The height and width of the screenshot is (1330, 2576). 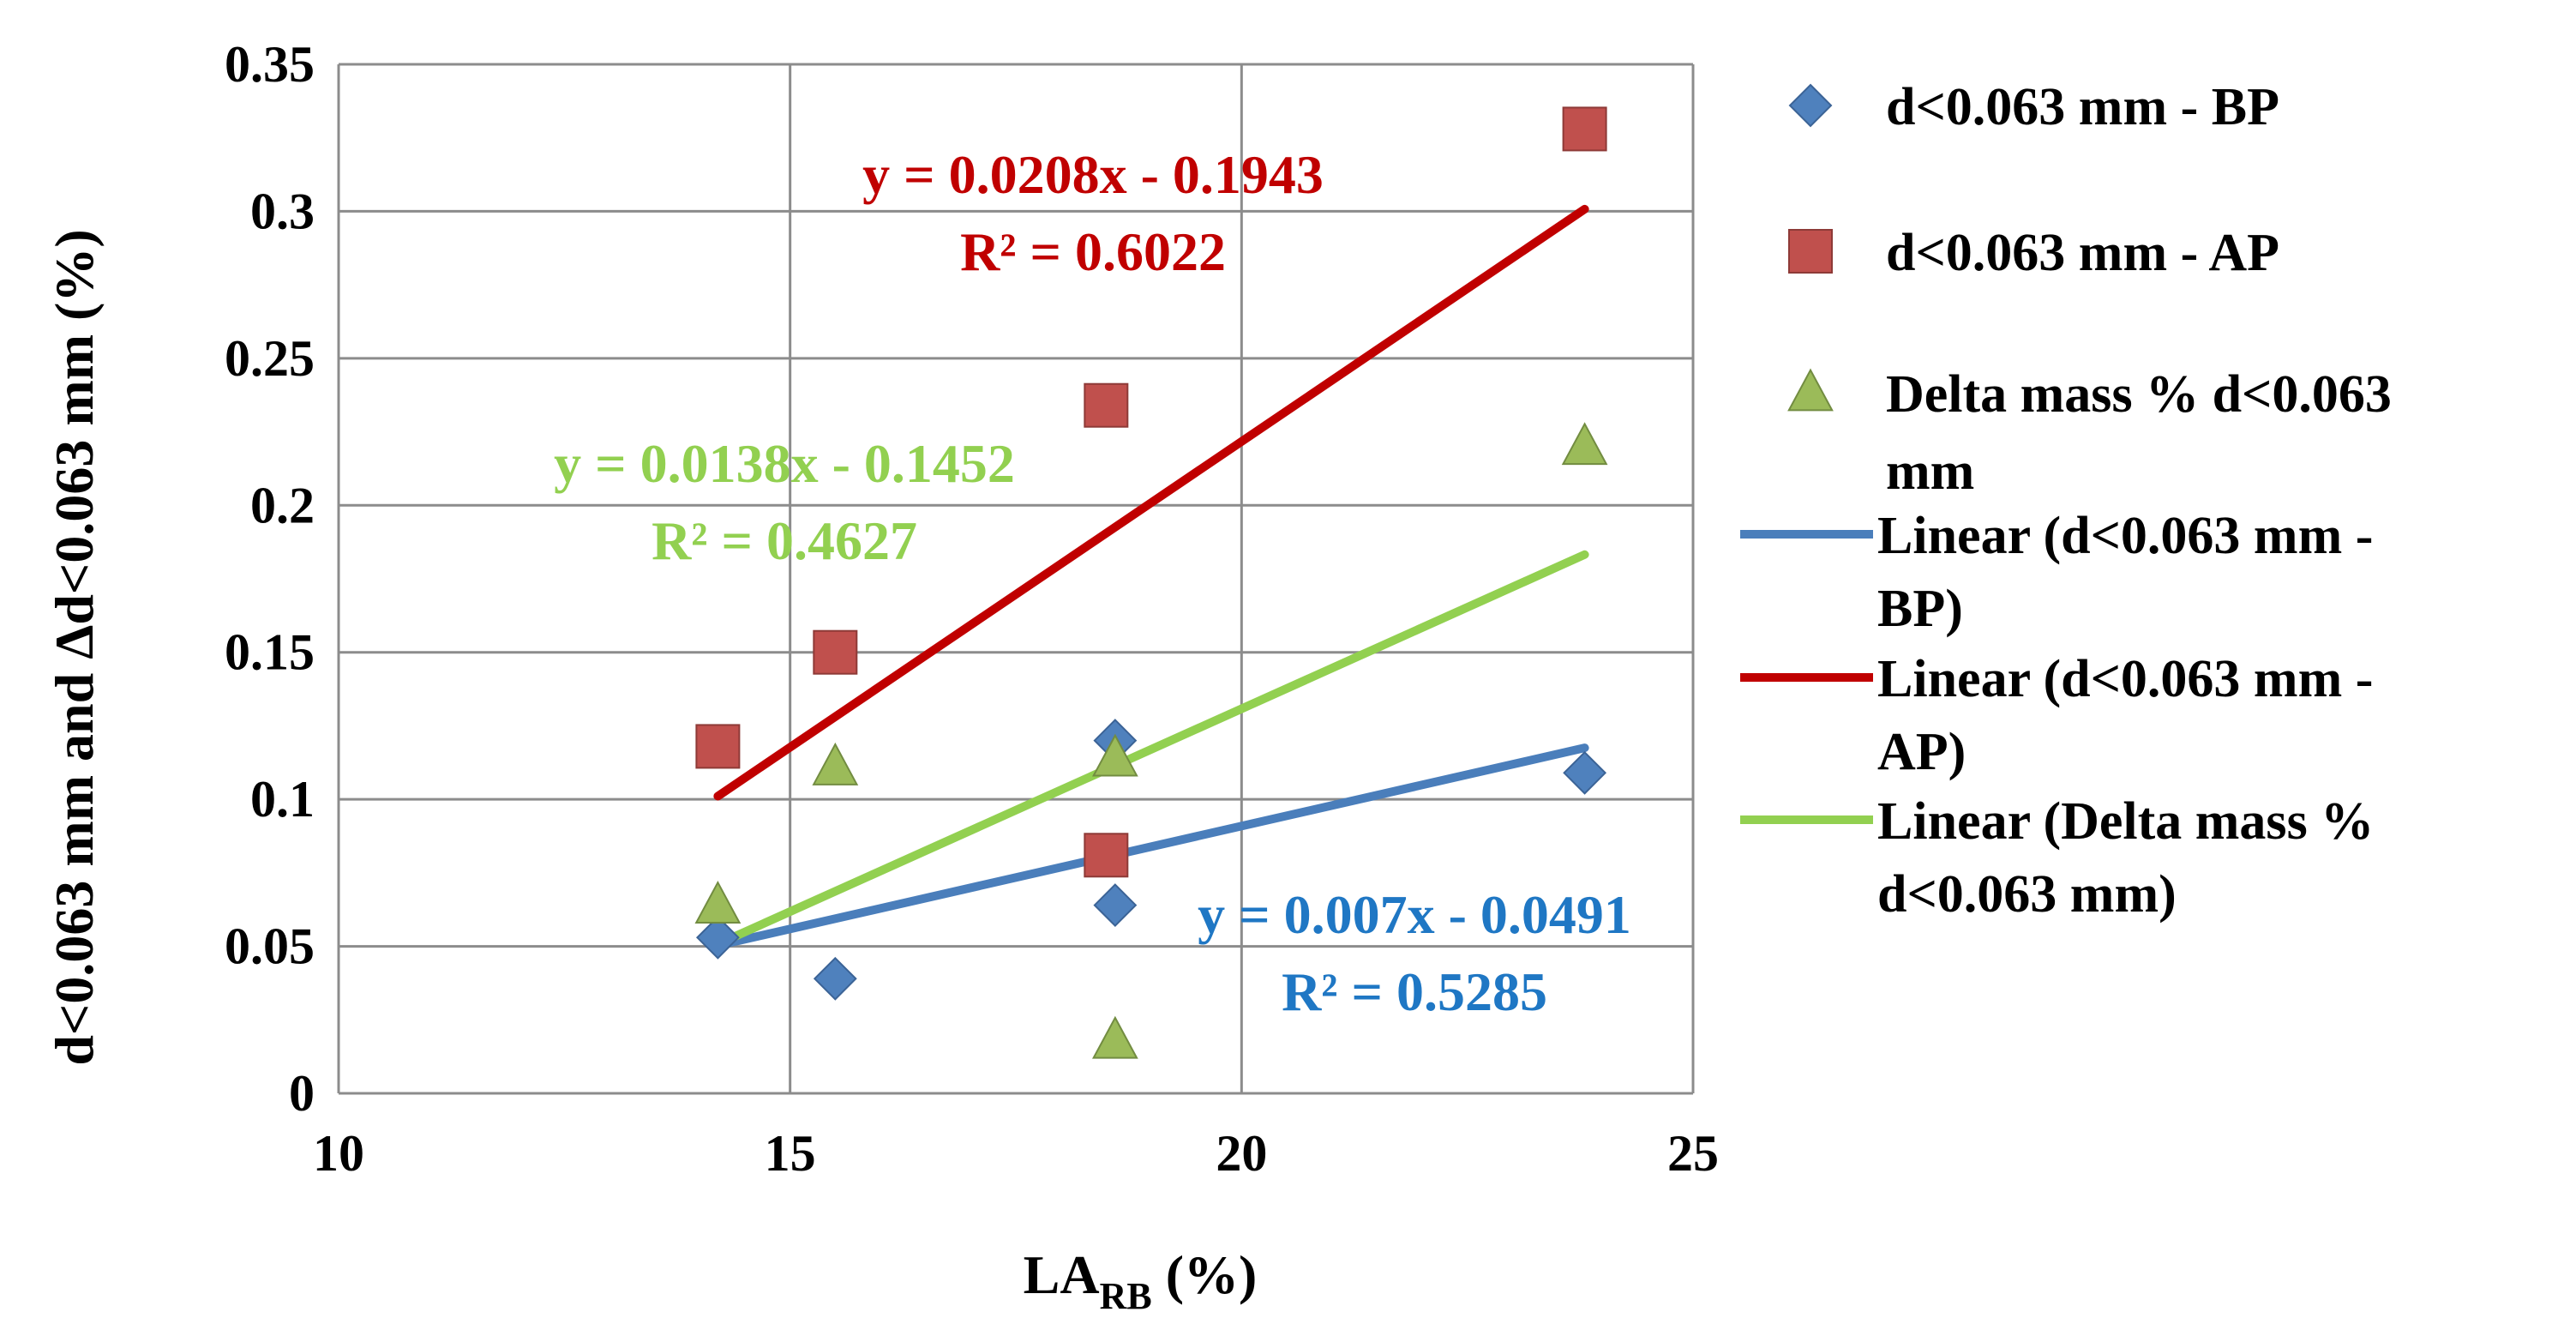 I want to click on y-tick-label-4: 0.2, so click(x=282, y=505).